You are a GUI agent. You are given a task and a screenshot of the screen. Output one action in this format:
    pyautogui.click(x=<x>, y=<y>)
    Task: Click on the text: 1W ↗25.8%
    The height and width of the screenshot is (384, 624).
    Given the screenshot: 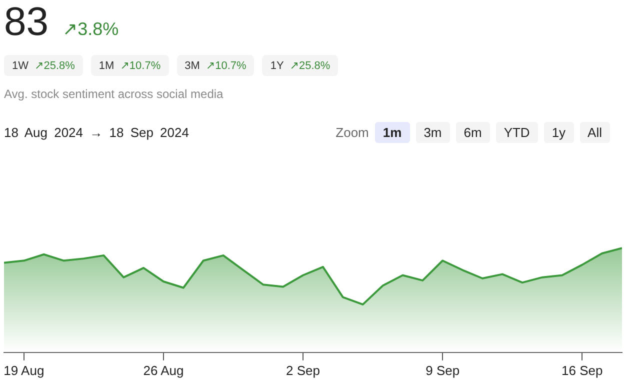 What is the action you would take?
    pyautogui.click(x=43, y=66)
    